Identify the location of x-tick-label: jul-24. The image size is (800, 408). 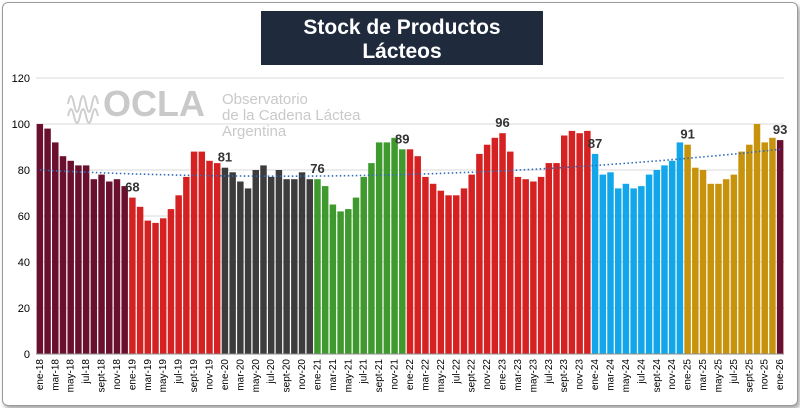
(641, 372).